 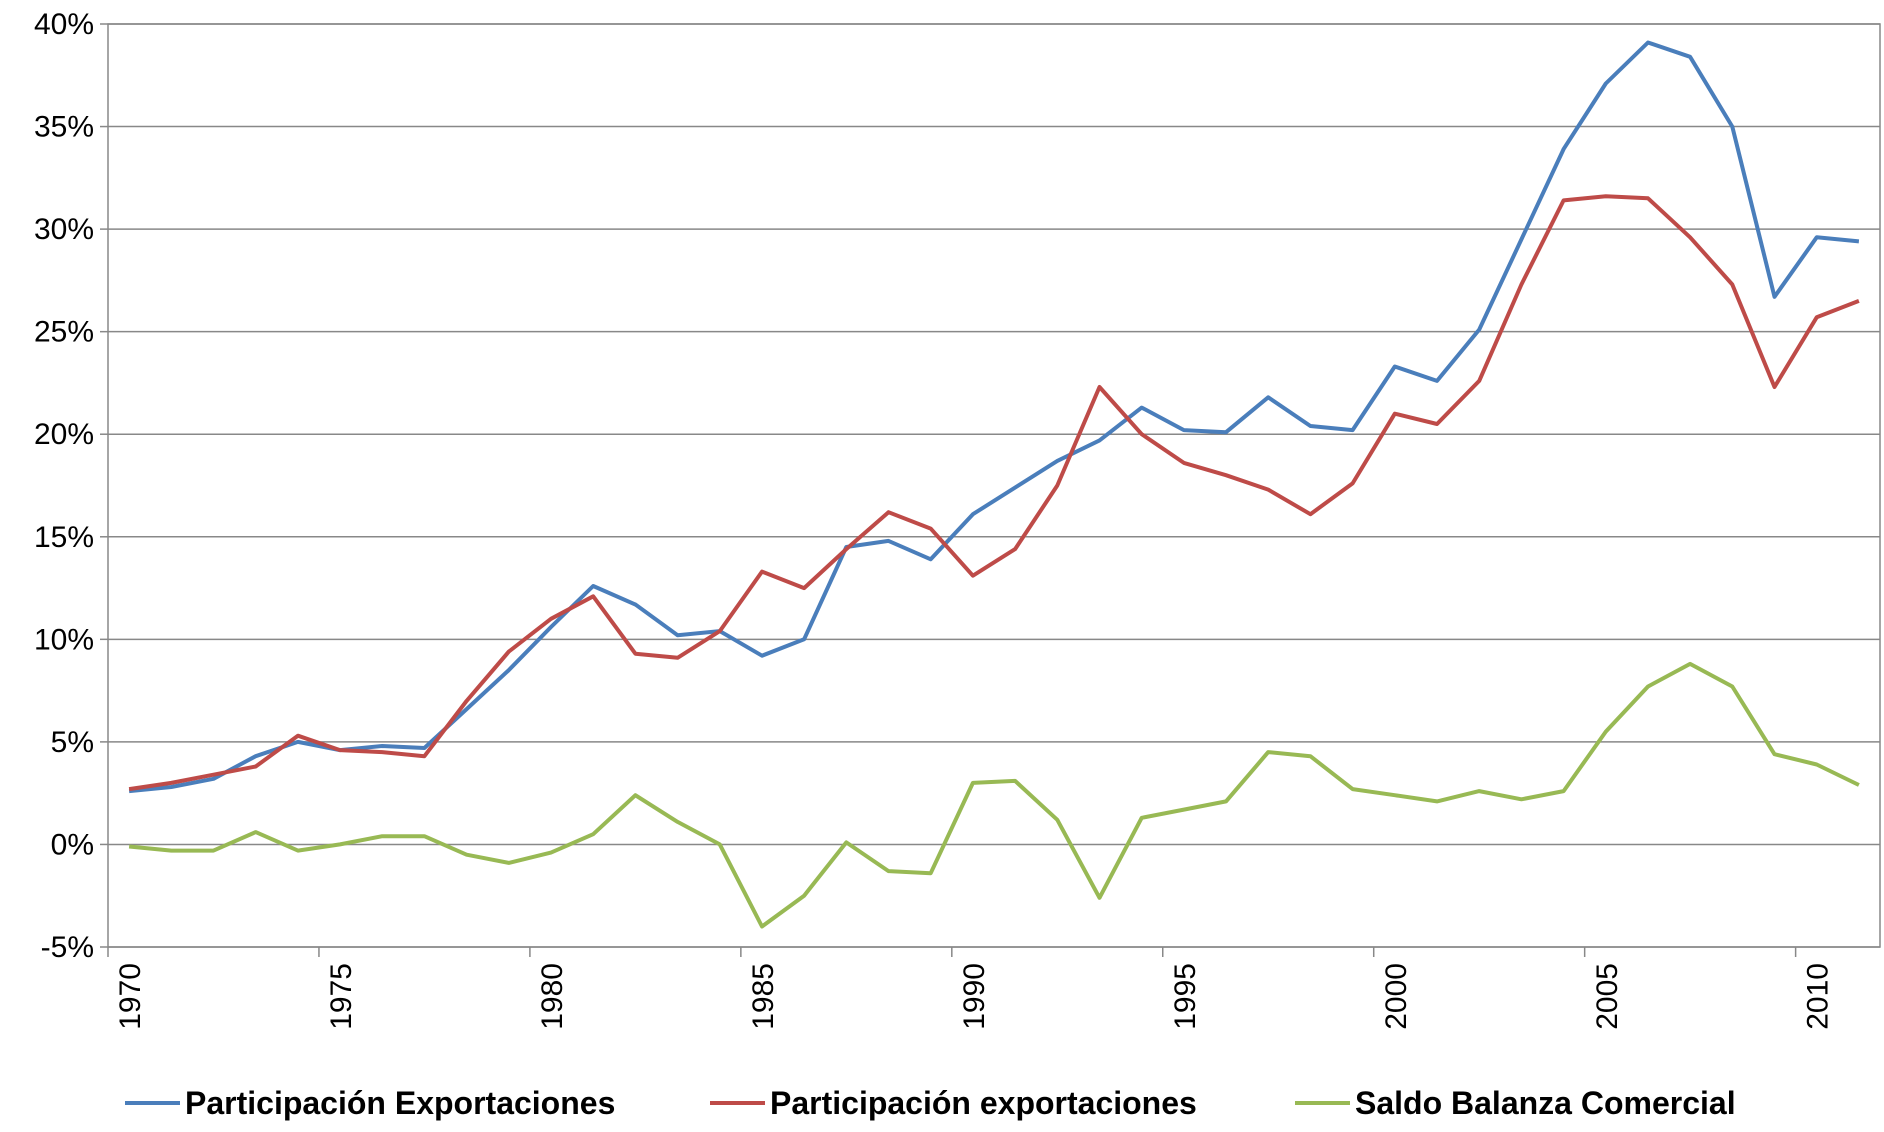 I want to click on y-tick-label: 0%, so click(x=72, y=844).